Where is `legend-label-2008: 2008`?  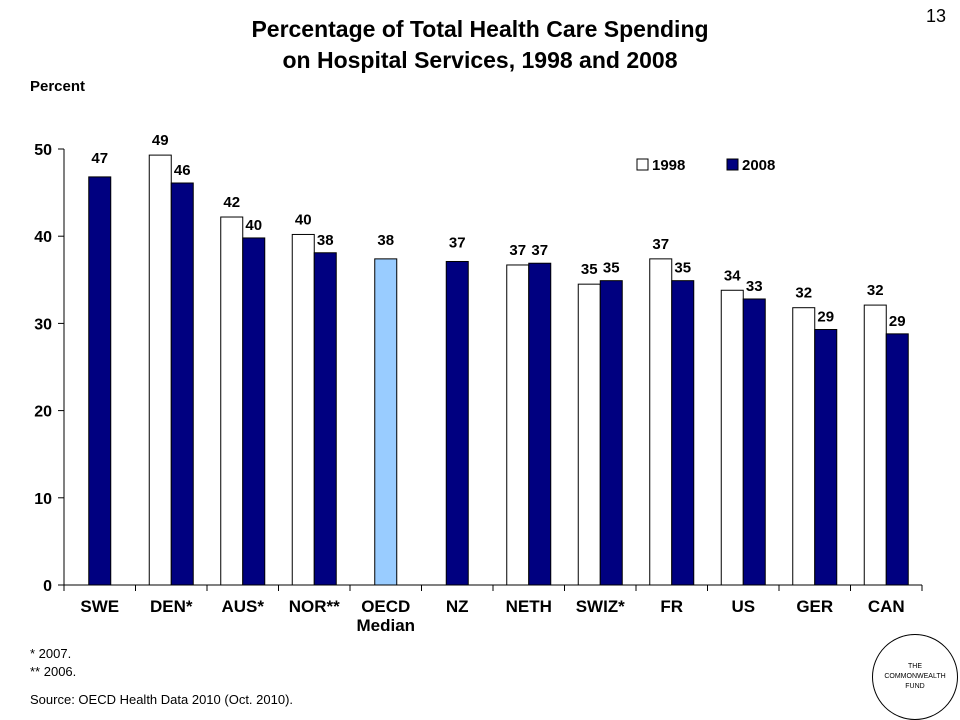
legend-label-2008: 2008 is located at coordinates (758, 165).